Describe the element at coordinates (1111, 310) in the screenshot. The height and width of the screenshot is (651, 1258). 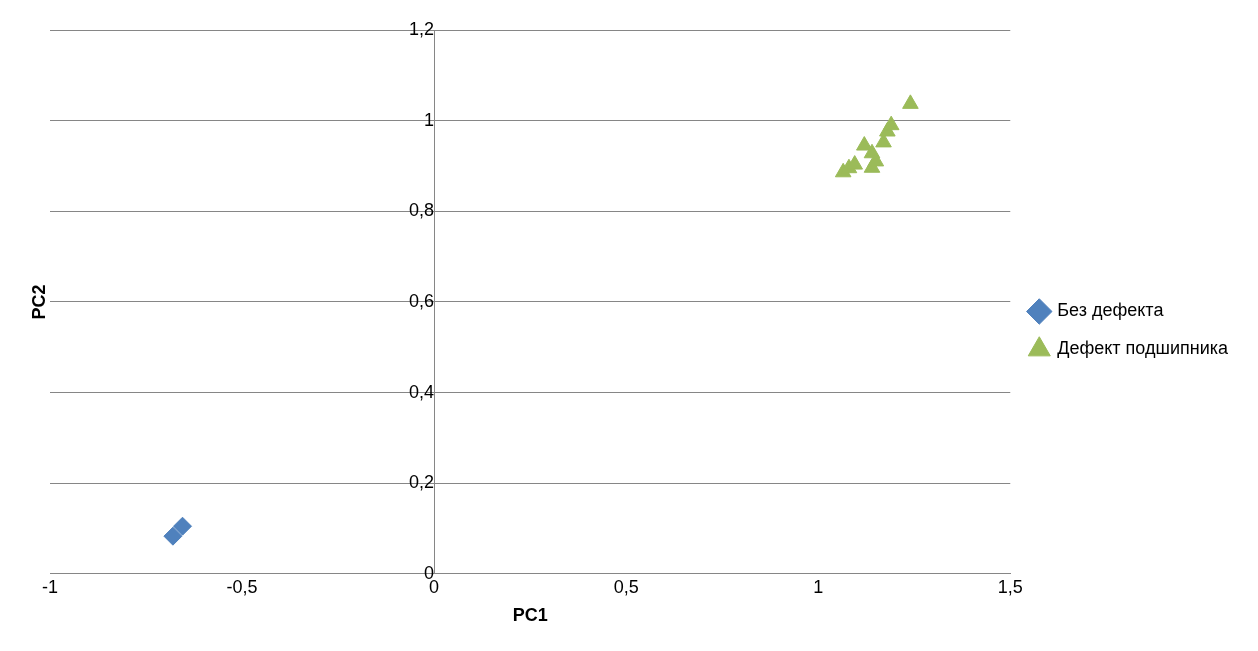
I see `legend-label: Без дефекта` at that location.